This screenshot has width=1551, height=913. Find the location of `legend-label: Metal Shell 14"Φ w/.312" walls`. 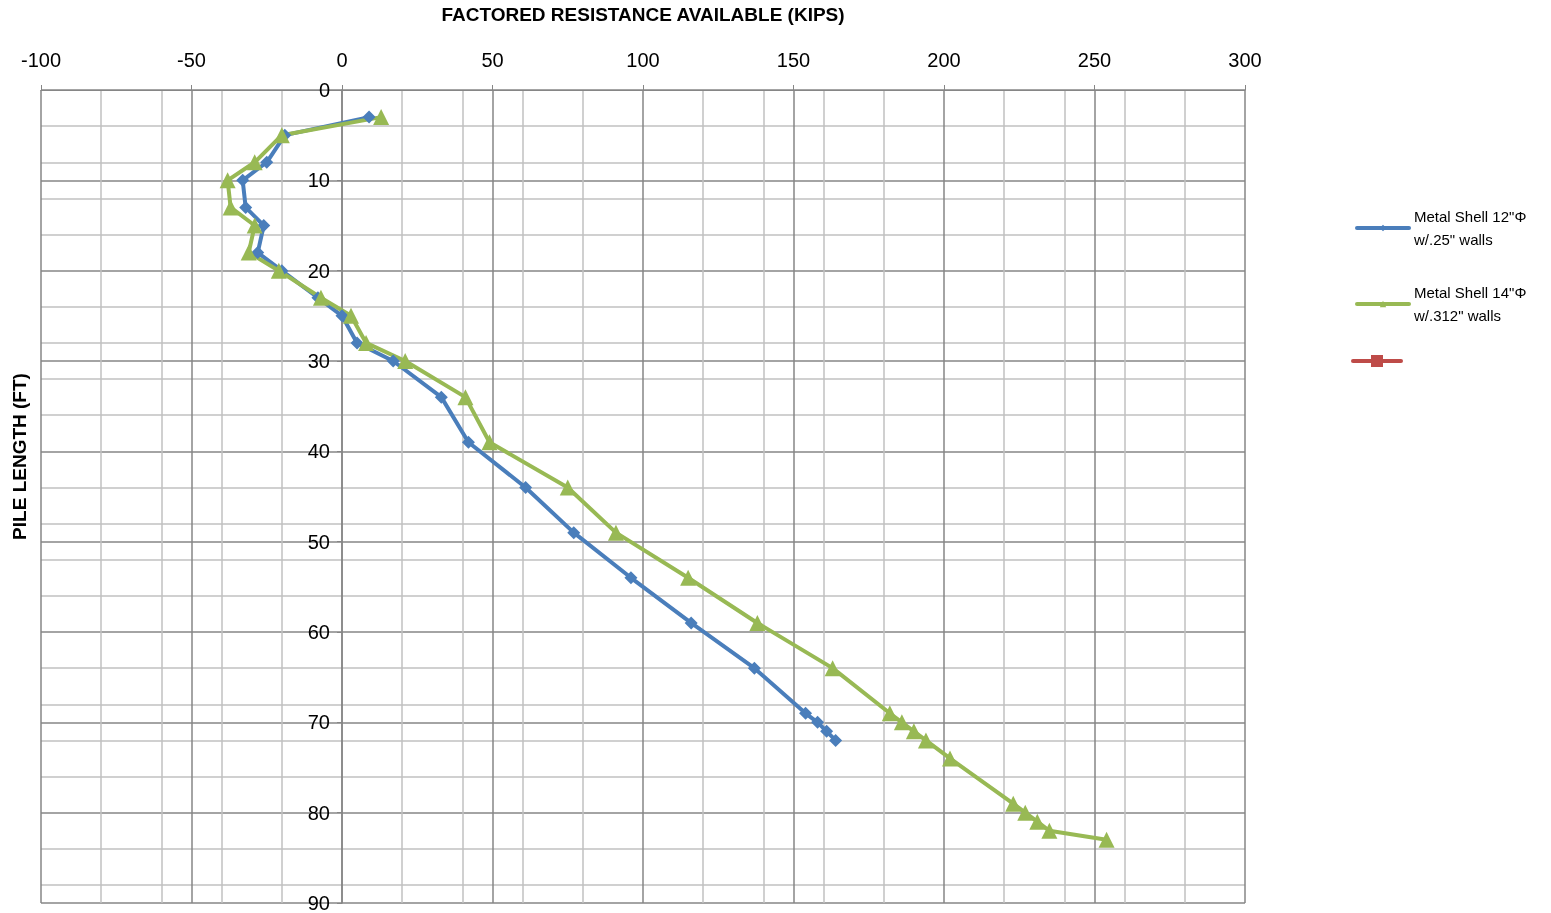

legend-label: Metal Shell 14"Φ w/.312" walls is located at coordinates (1472, 304).